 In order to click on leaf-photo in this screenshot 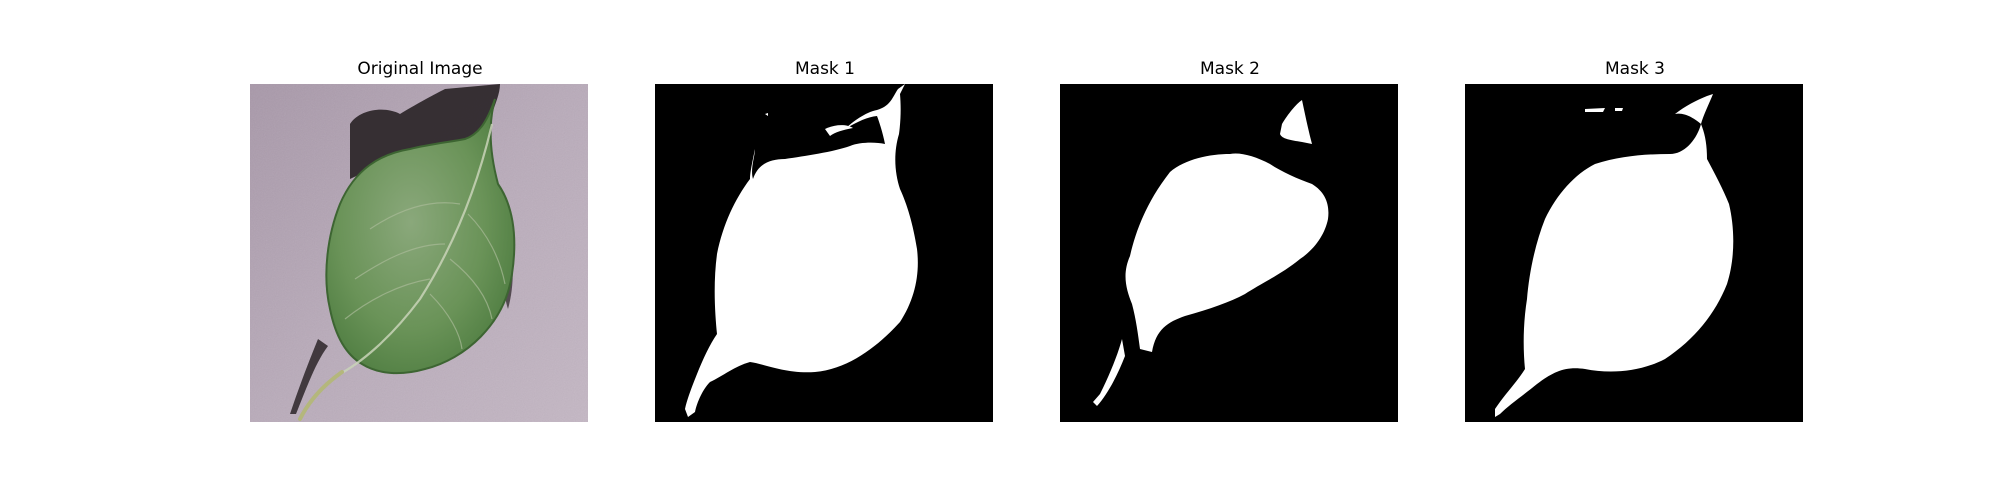, I will do `click(419, 253)`.